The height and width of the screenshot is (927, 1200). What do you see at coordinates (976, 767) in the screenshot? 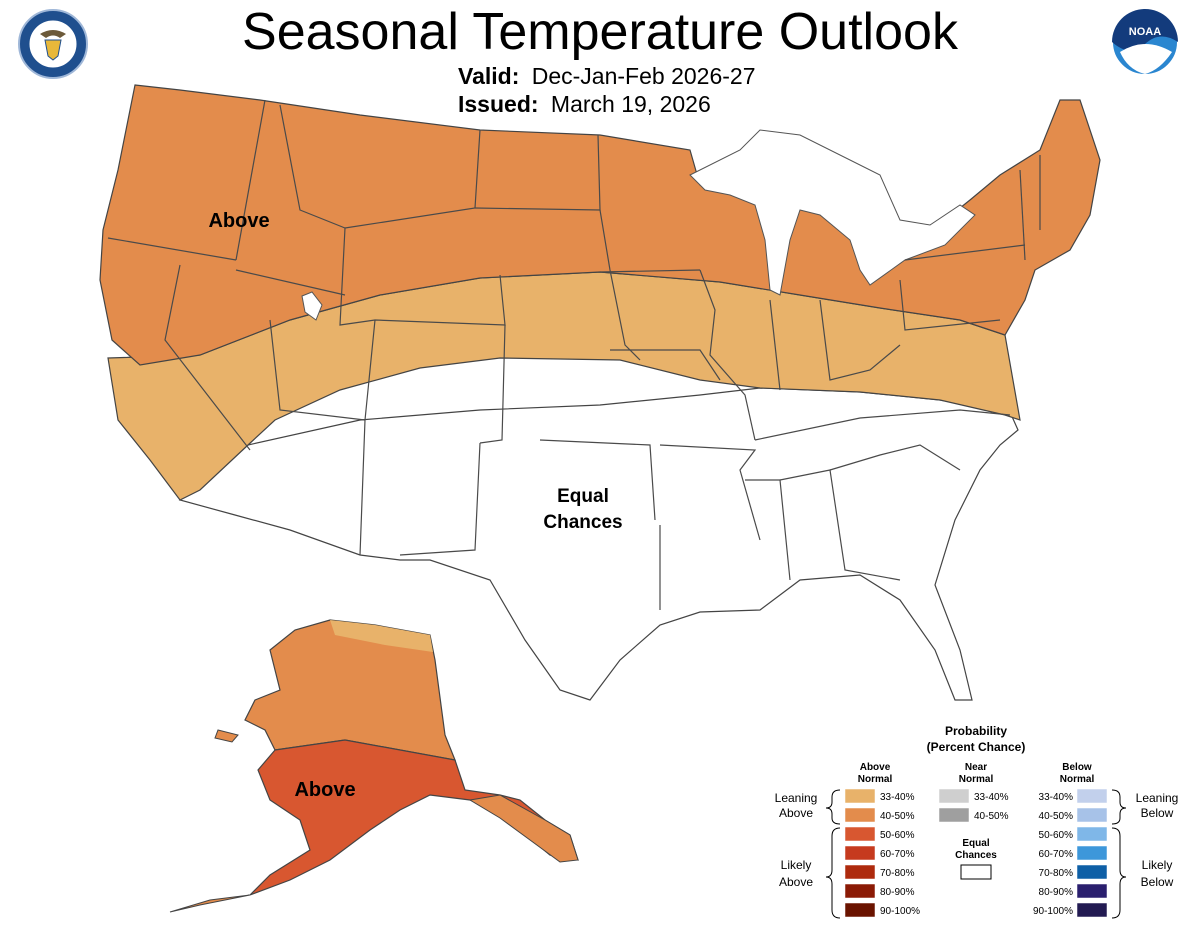
I see `legend-near-header1: Near` at bounding box center [976, 767].